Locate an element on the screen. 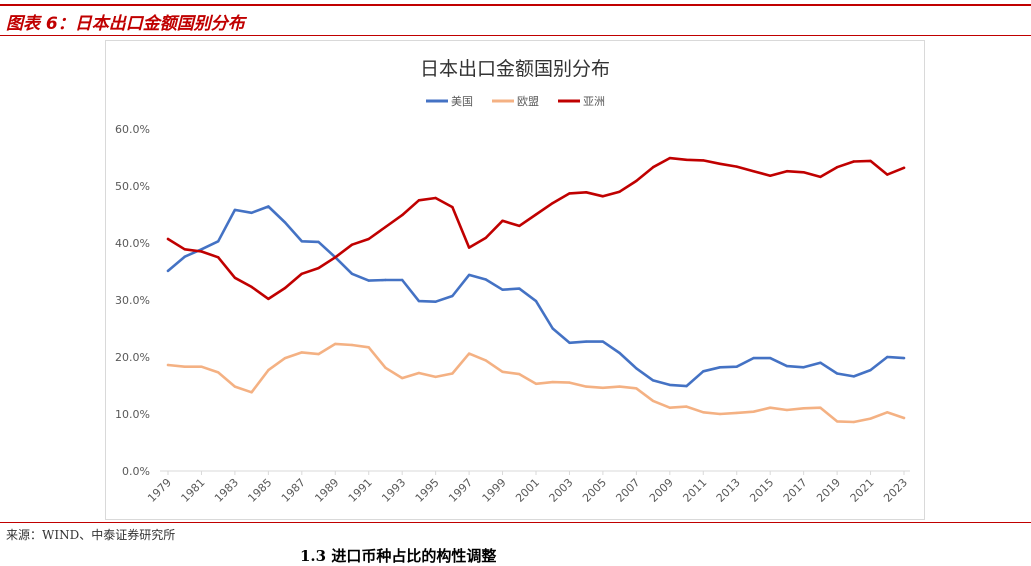 The width and height of the screenshot is (1031, 566). x-tick-label: 1979 is located at coordinates (159, 490).